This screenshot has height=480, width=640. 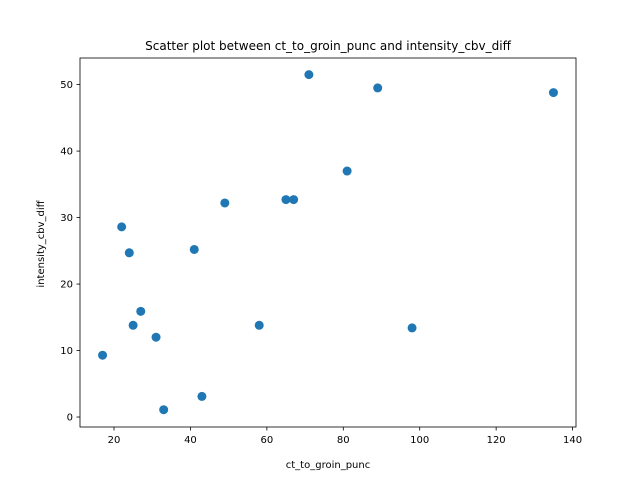 What do you see at coordinates (343, 440) in the screenshot?
I see `x-tick-label: 80` at bounding box center [343, 440].